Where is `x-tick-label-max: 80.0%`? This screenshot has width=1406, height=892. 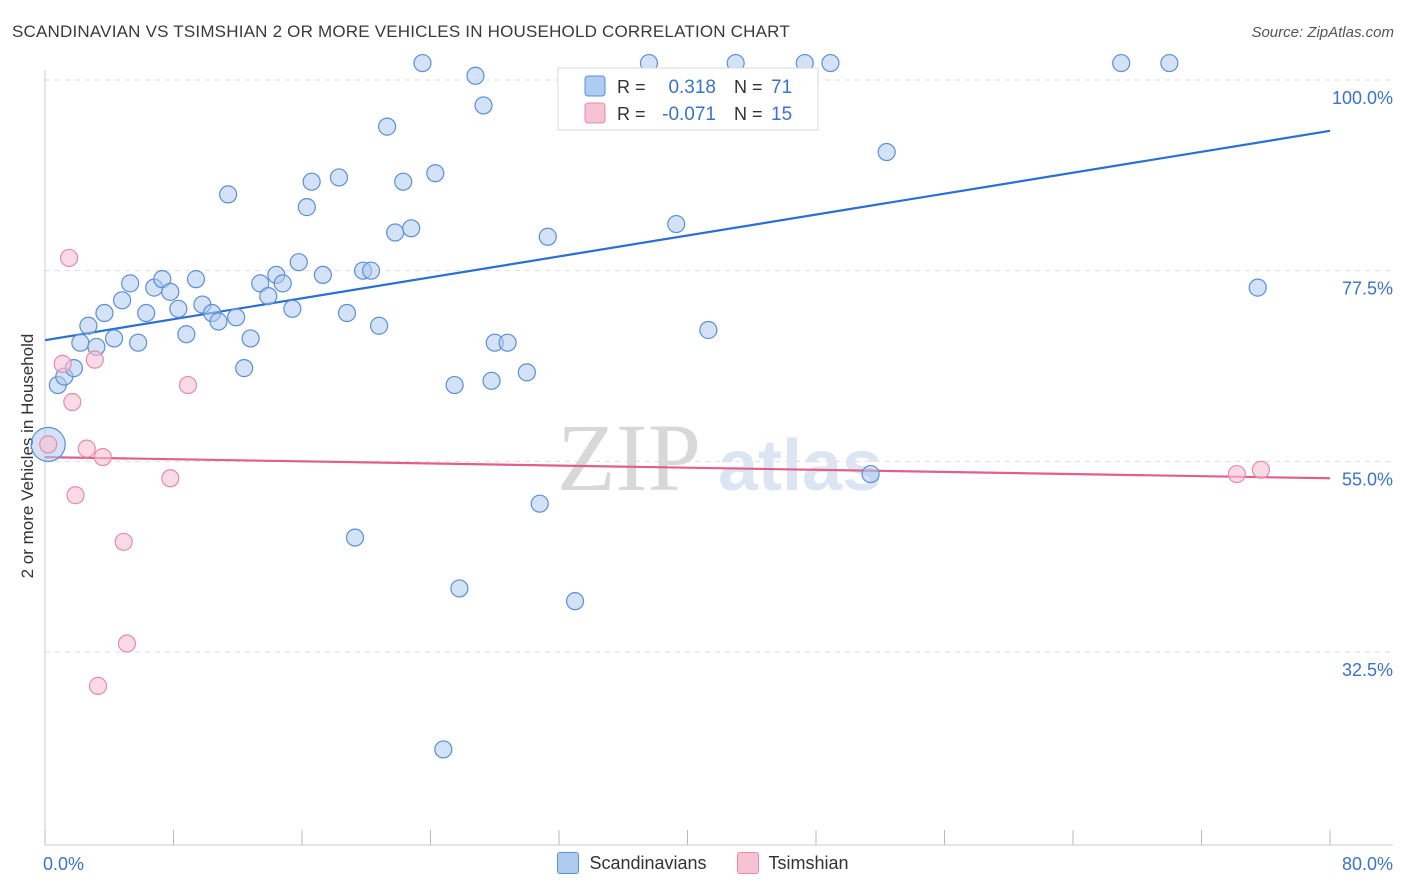 x-tick-label-max: 80.0% is located at coordinates (1367, 864).